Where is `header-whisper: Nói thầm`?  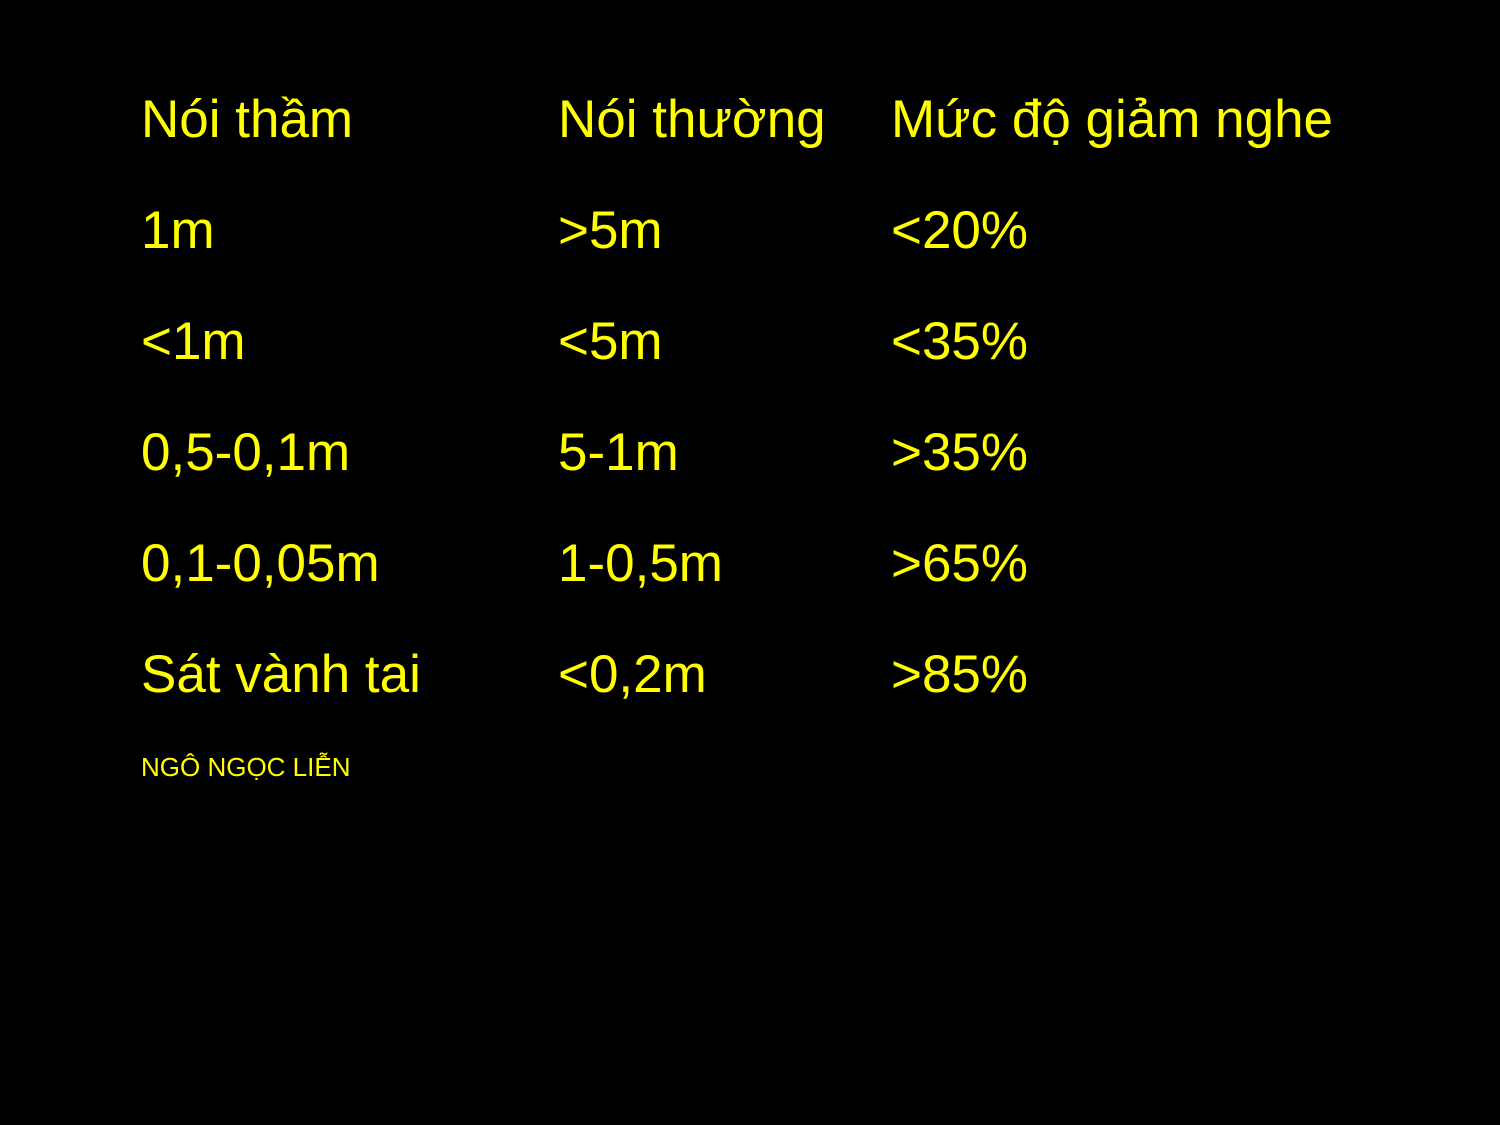 header-whisper: Nói thầm is located at coordinates (247, 119).